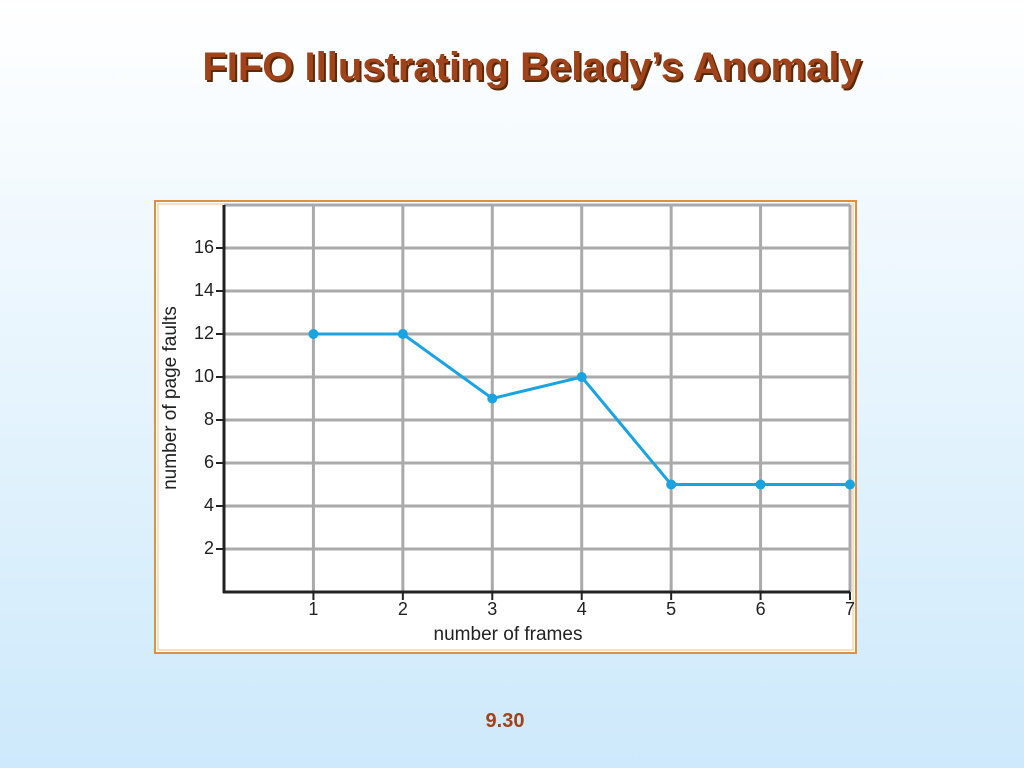 This screenshot has height=768, width=1024. I want to click on x-tick-label: 3, so click(492, 609).